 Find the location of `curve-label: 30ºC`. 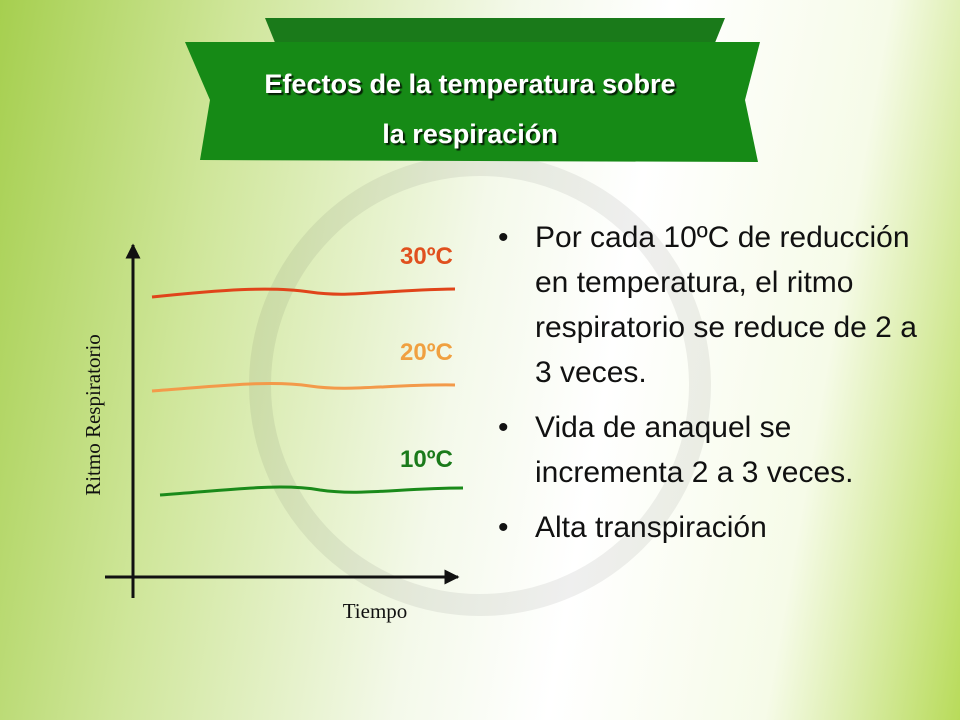

curve-label: 30ºC is located at coordinates (426, 256).